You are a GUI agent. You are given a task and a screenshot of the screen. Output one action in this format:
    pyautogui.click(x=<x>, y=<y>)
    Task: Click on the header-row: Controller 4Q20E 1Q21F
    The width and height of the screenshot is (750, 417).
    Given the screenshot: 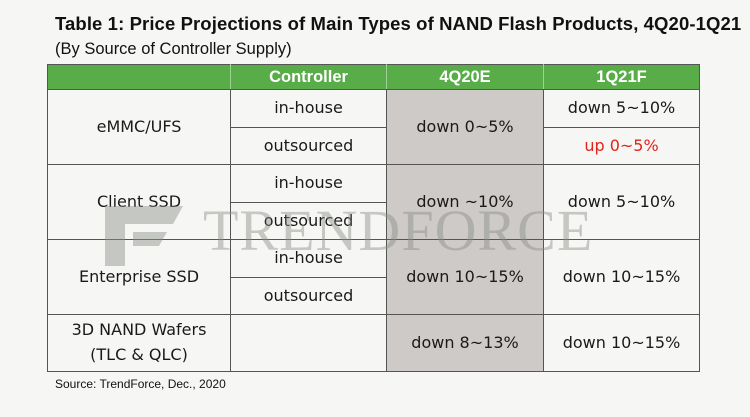 What is the action you would take?
    pyautogui.click(x=373, y=77)
    